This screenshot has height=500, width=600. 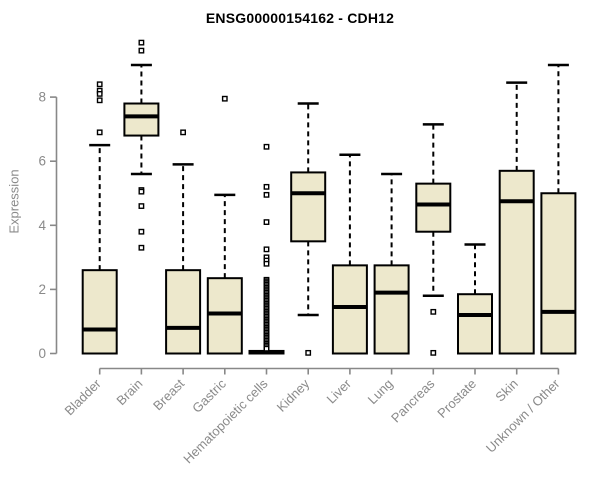 I want to click on chart-title: ENSG00000154162 - CDH12, so click(x=300, y=18).